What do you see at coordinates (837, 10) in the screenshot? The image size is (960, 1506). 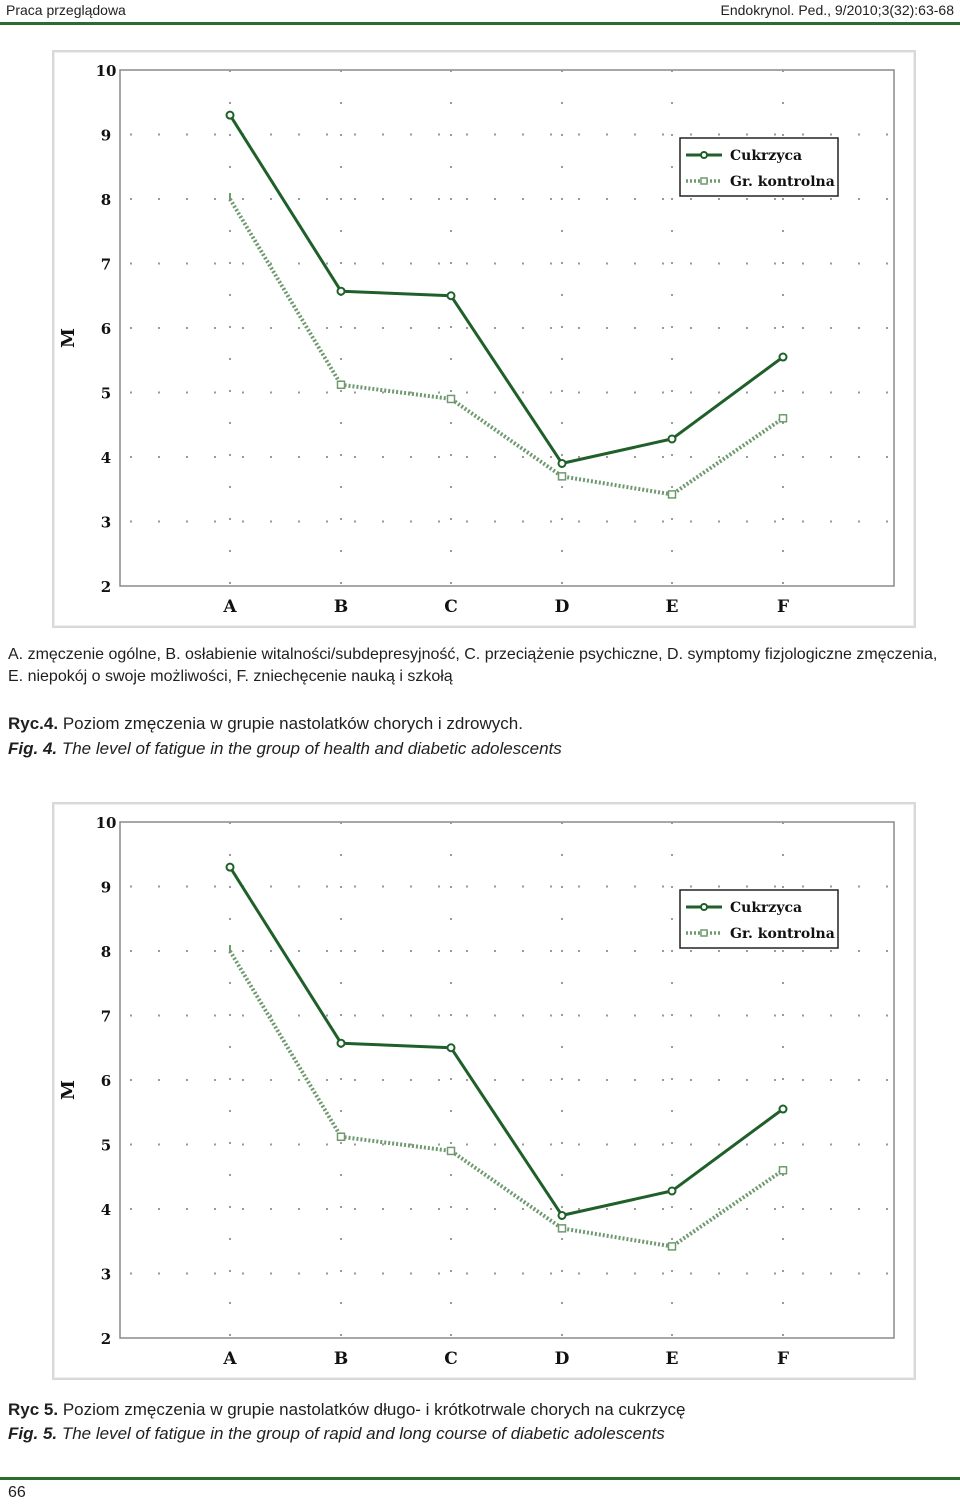 I see `running-head-citation: Endokrynol. Ped., 9/2010;3(32):63-68` at bounding box center [837, 10].